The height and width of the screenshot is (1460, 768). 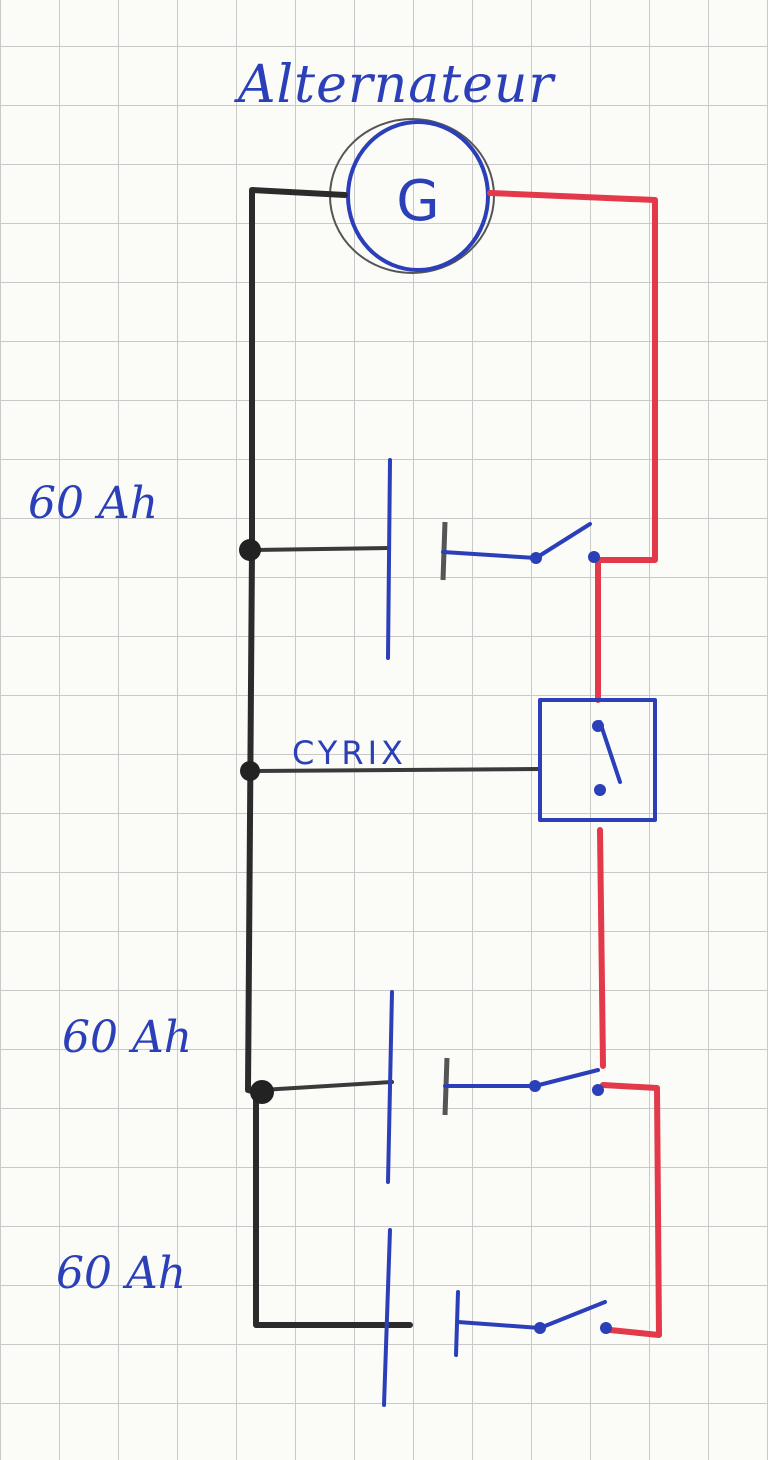 I want to click on battery-1-label: 60 Ah, so click(x=93, y=503).